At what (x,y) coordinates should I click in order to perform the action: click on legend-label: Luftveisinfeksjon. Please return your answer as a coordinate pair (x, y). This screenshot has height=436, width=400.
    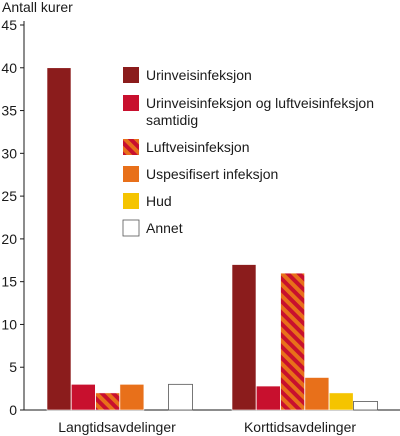
    Looking at the image, I should click on (198, 147).